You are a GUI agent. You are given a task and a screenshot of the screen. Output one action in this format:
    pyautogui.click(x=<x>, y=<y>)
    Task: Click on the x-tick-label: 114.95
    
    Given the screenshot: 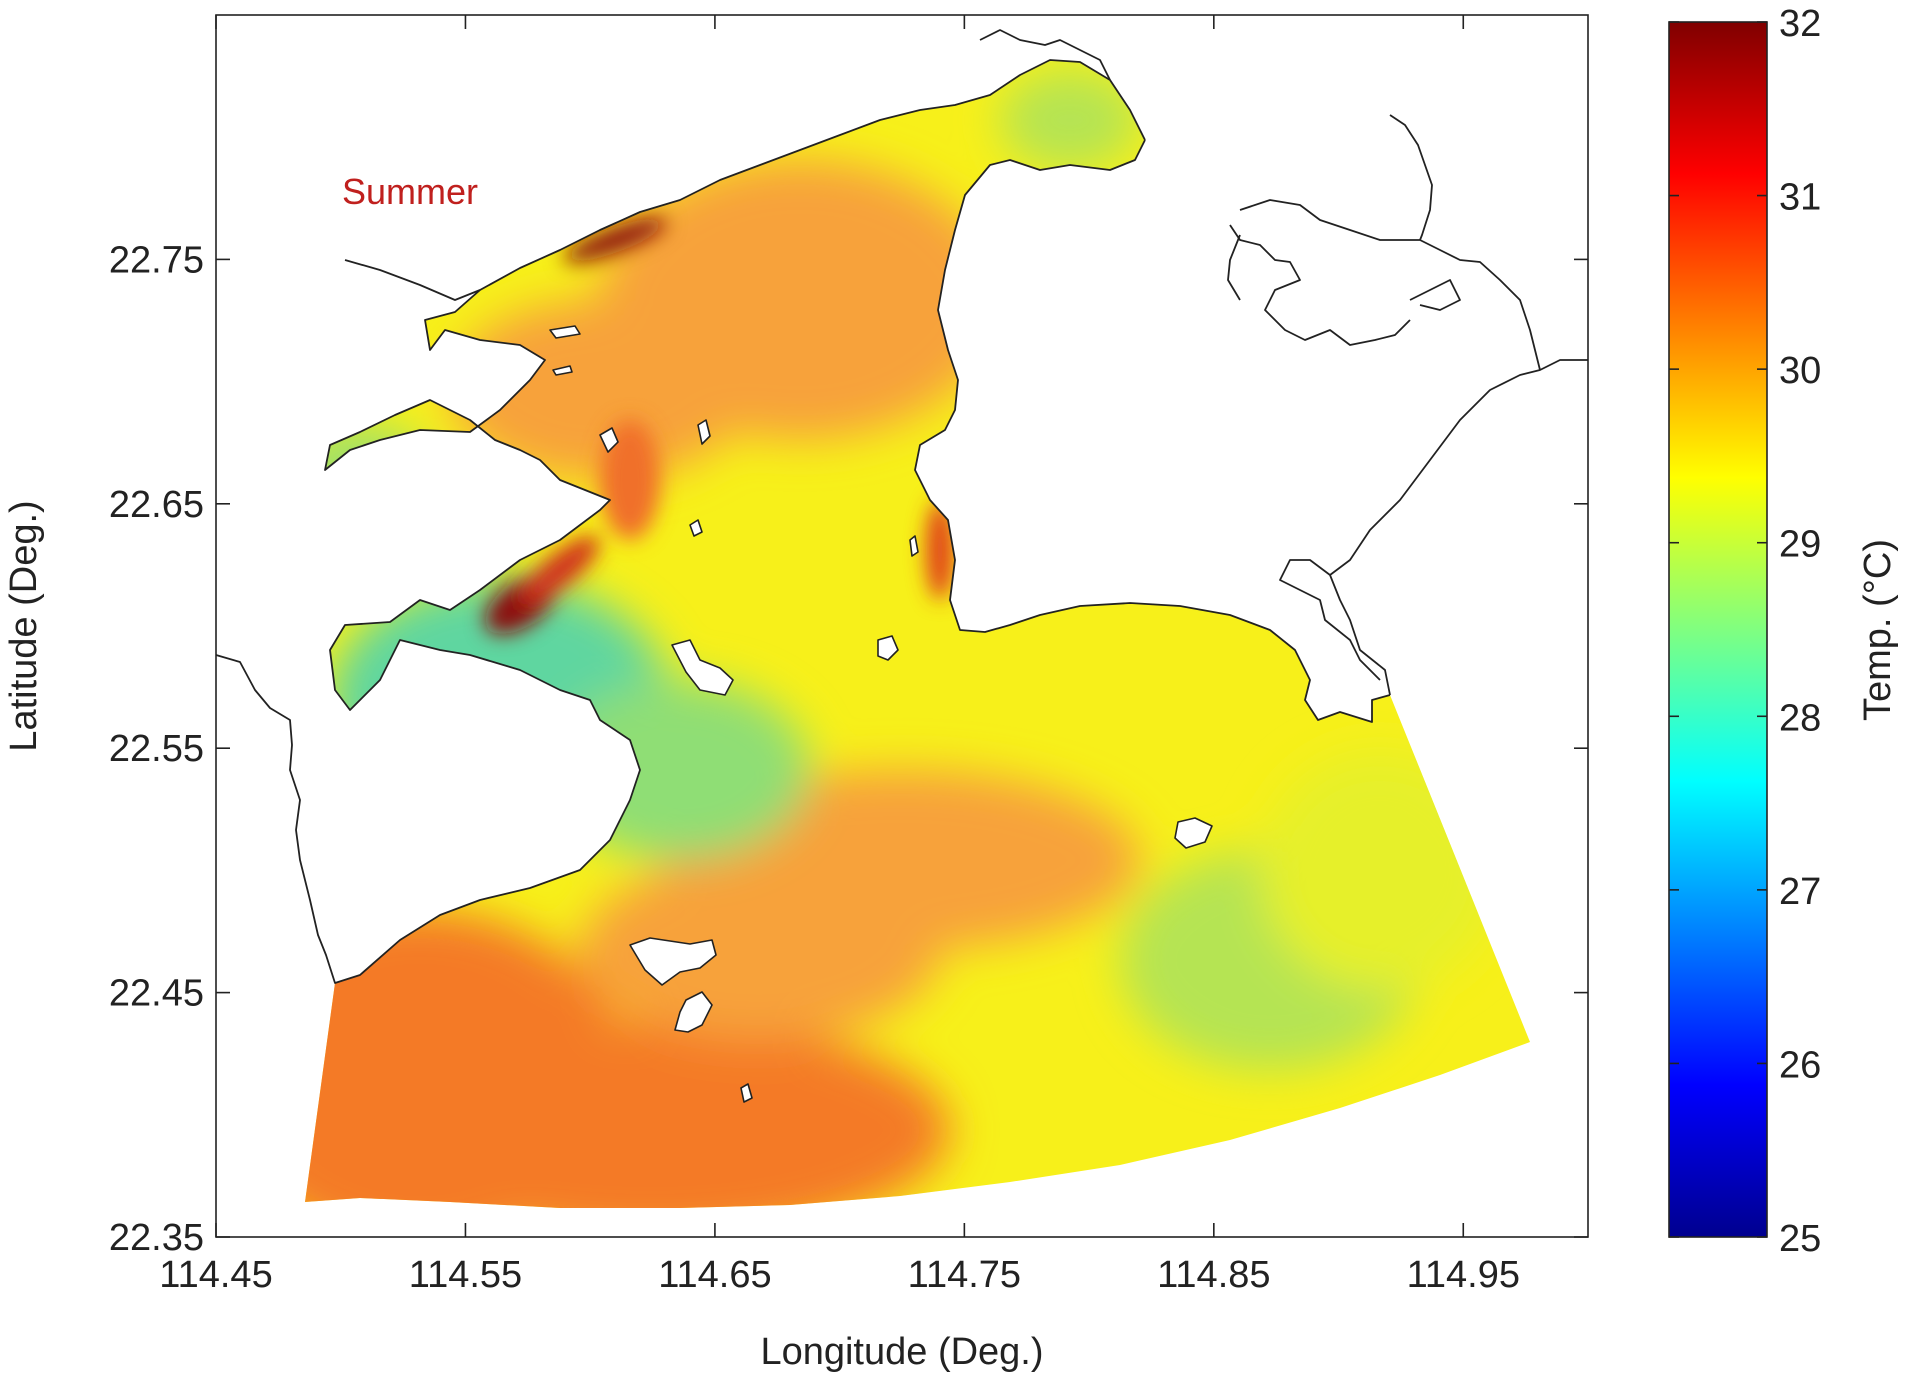 What is the action you would take?
    pyautogui.click(x=1463, y=1275)
    